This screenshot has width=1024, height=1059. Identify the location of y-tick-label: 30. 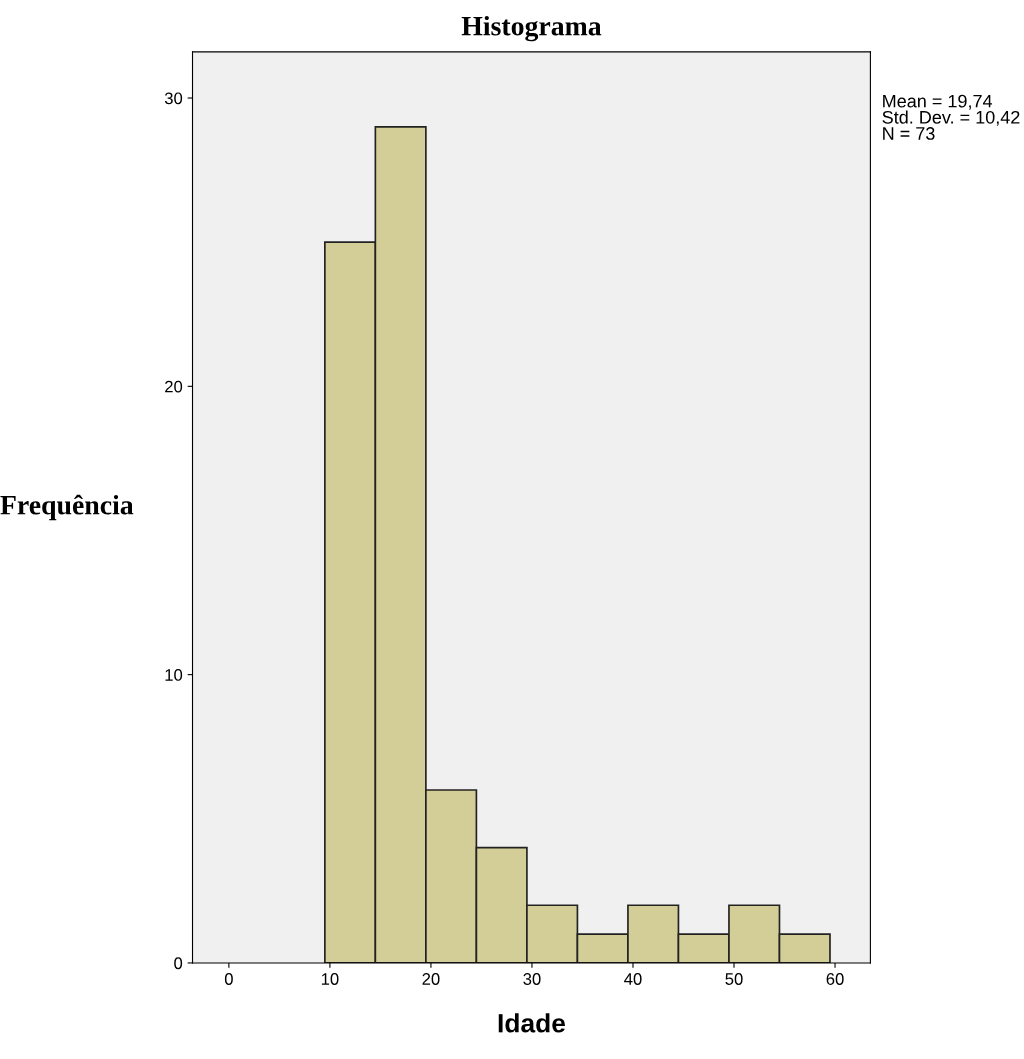
(173, 98).